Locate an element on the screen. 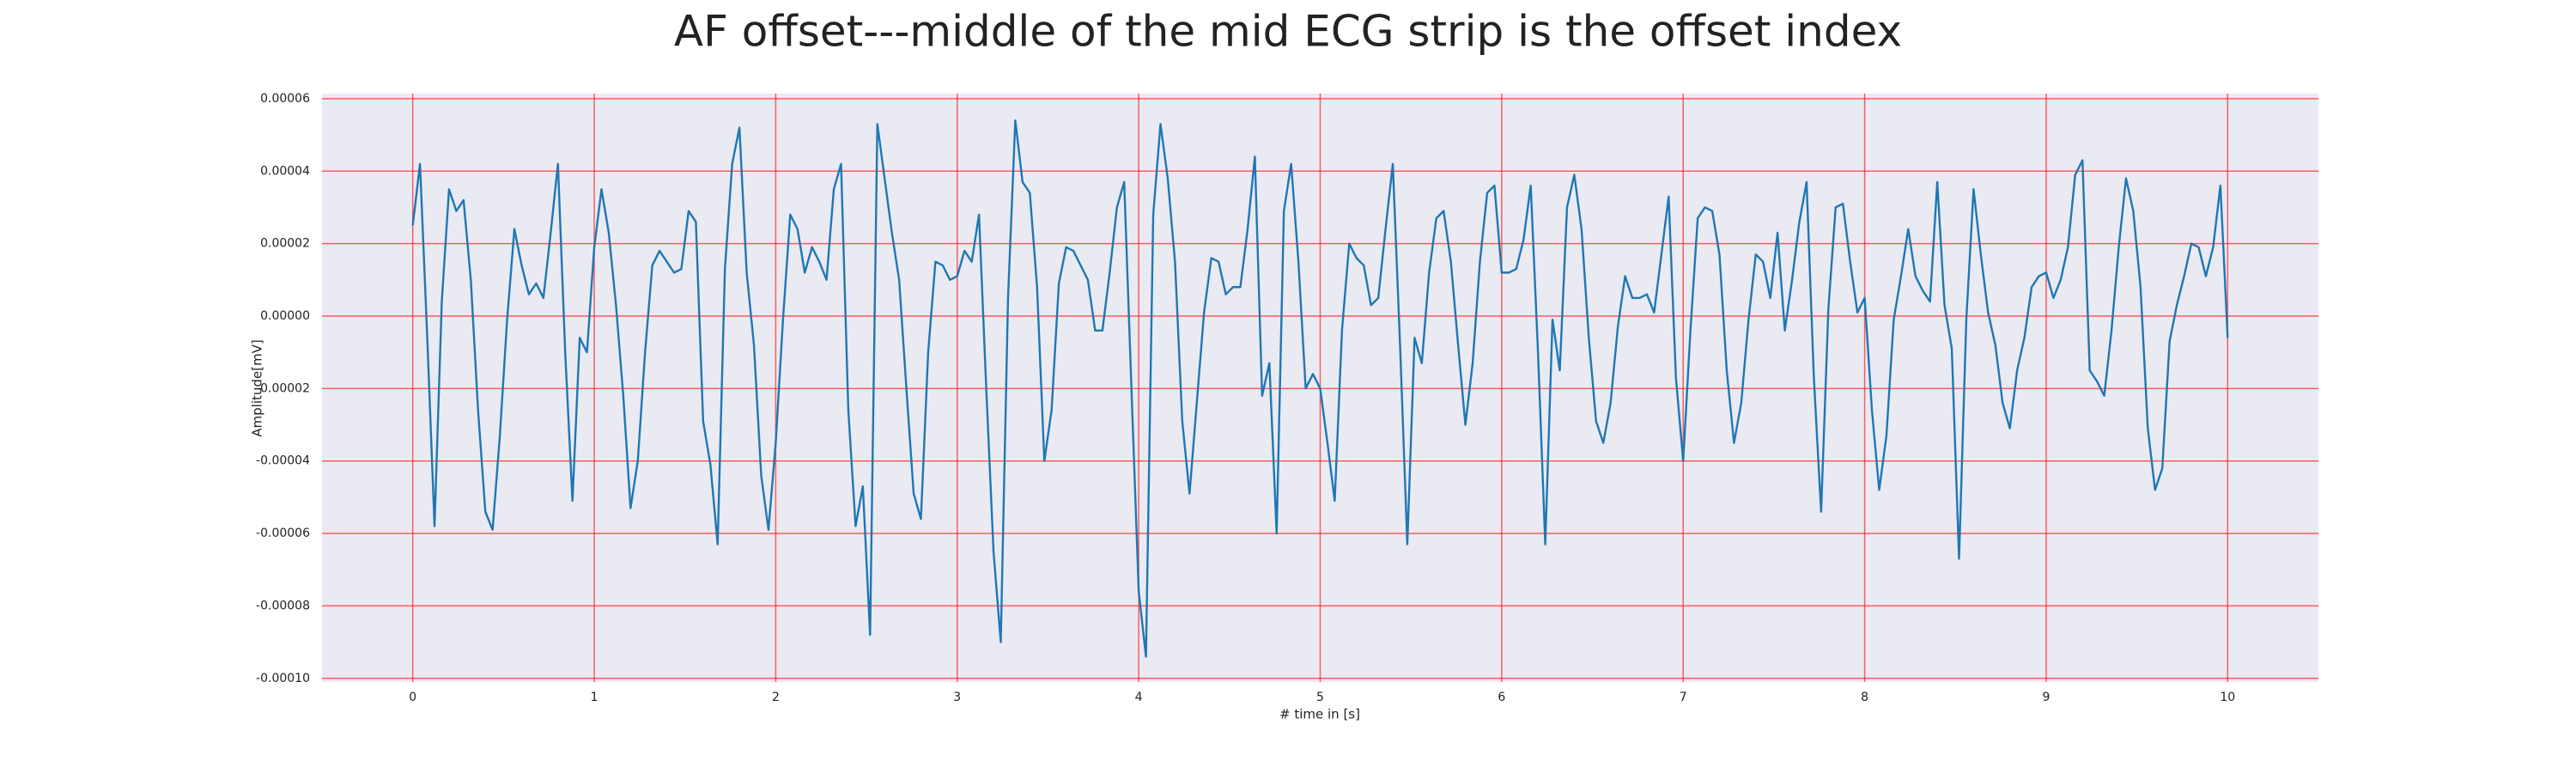  x-tick-label: 10 is located at coordinates (2228, 697).